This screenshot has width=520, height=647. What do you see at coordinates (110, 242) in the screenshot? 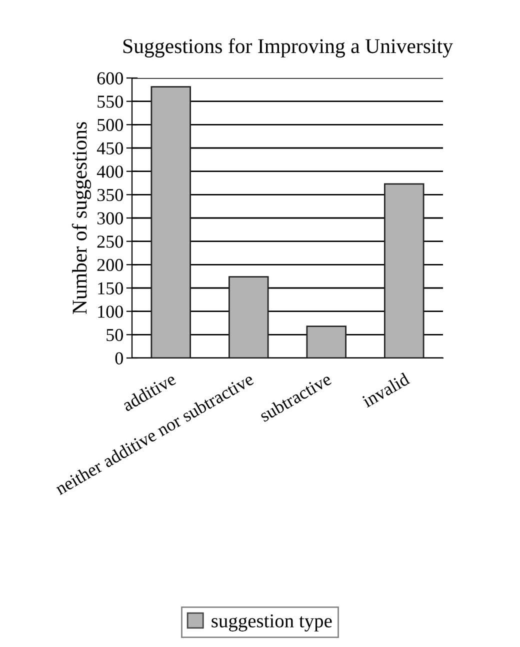
I see `y-tick-label: 250` at bounding box center [110, 242].